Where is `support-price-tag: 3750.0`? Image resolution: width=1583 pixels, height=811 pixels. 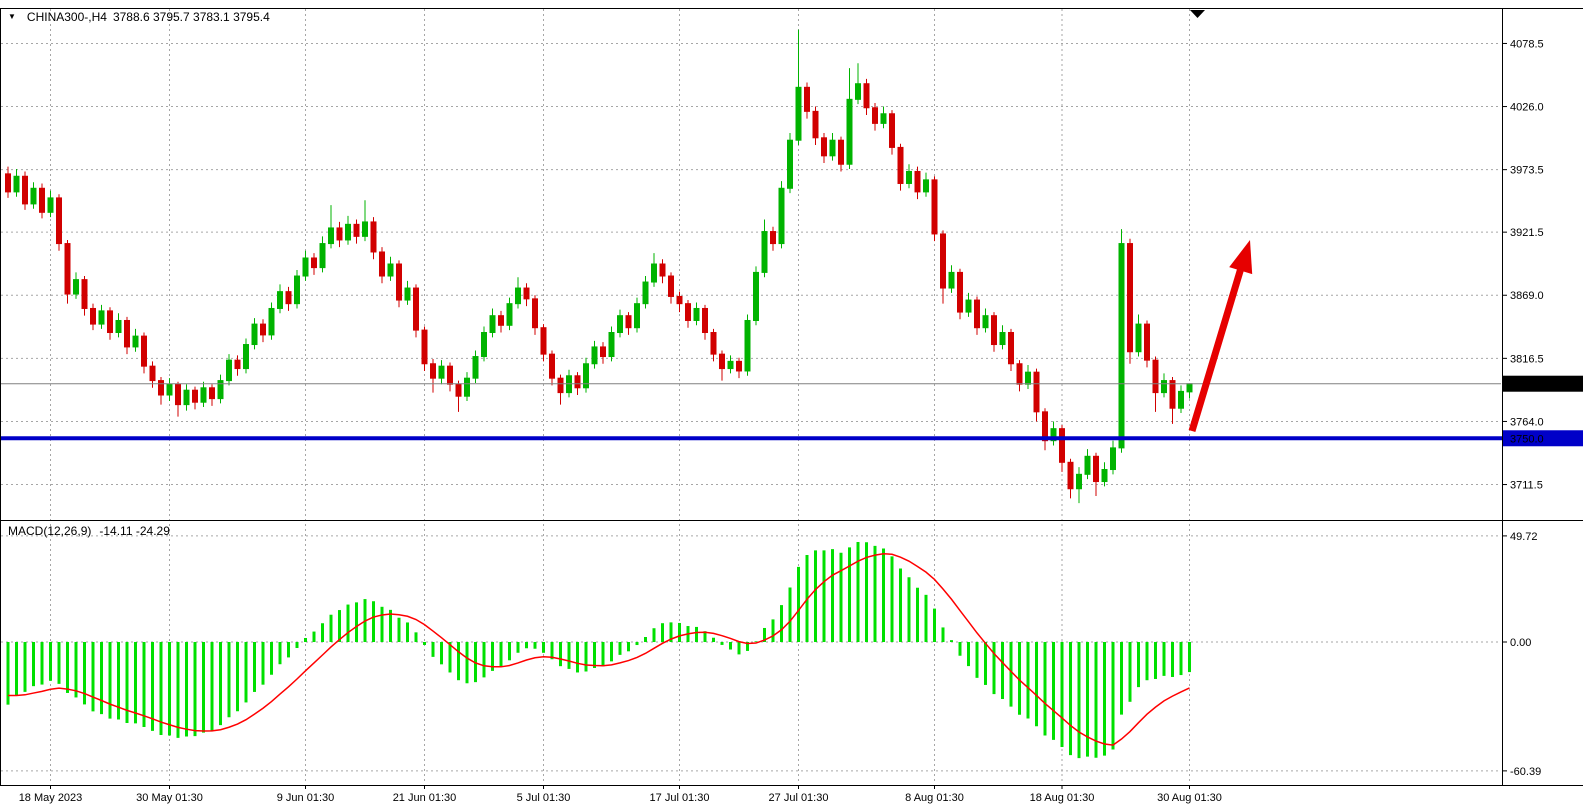
support-price-tag: 3750.0 is located at coordinates (1543, 438).